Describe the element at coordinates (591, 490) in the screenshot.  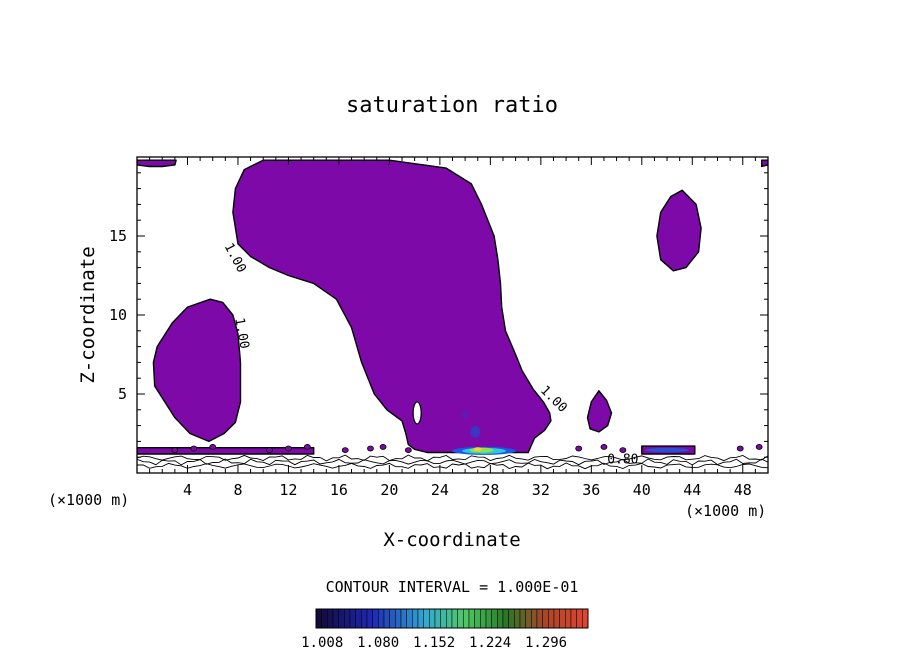
I see `x-tick-label: 36` at that location.